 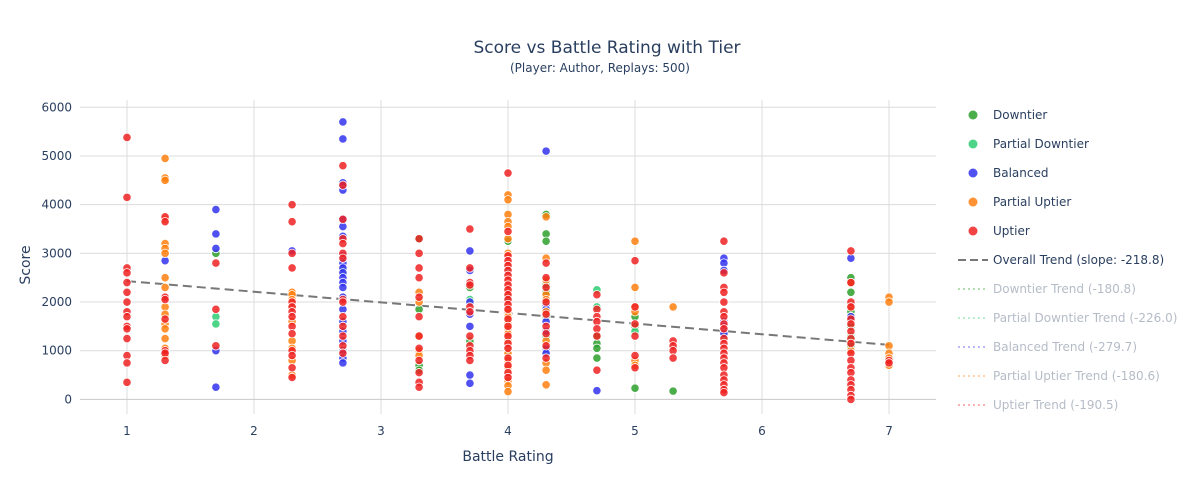 I want to click on legend-item-partial-uptier-trend-180-6: Partial Uptier Trend (-180.6), so click(x=1059, y=376).